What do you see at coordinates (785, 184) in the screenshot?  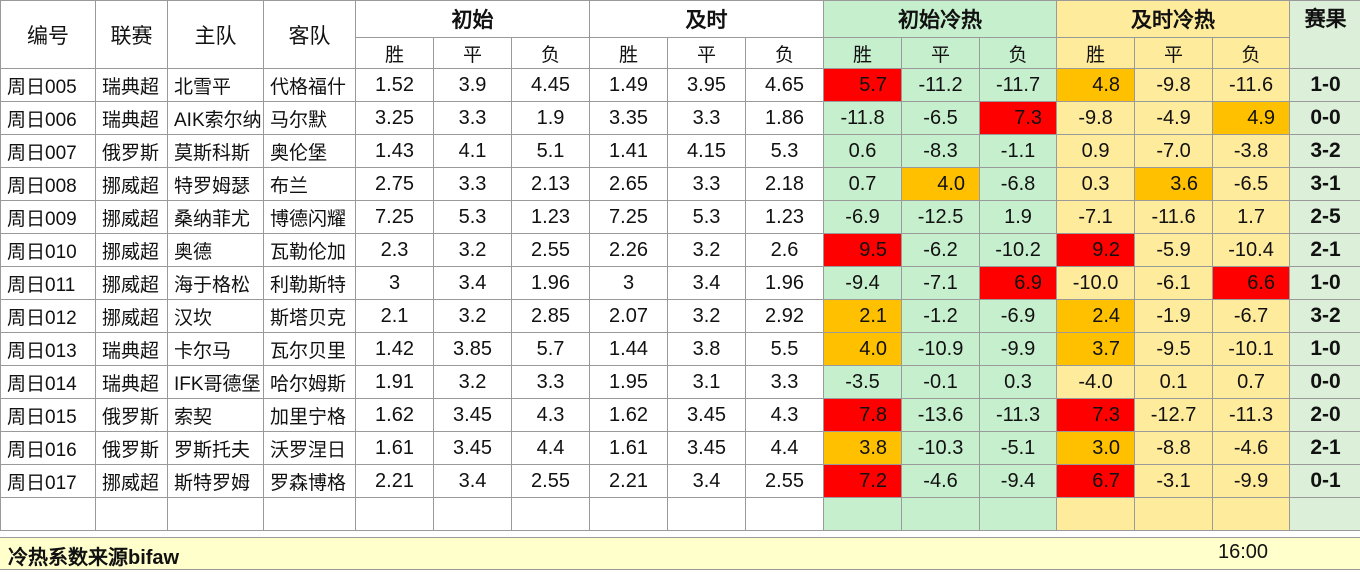 I see `live-odds-cell: 2.18` at bounding box center [785, 184].